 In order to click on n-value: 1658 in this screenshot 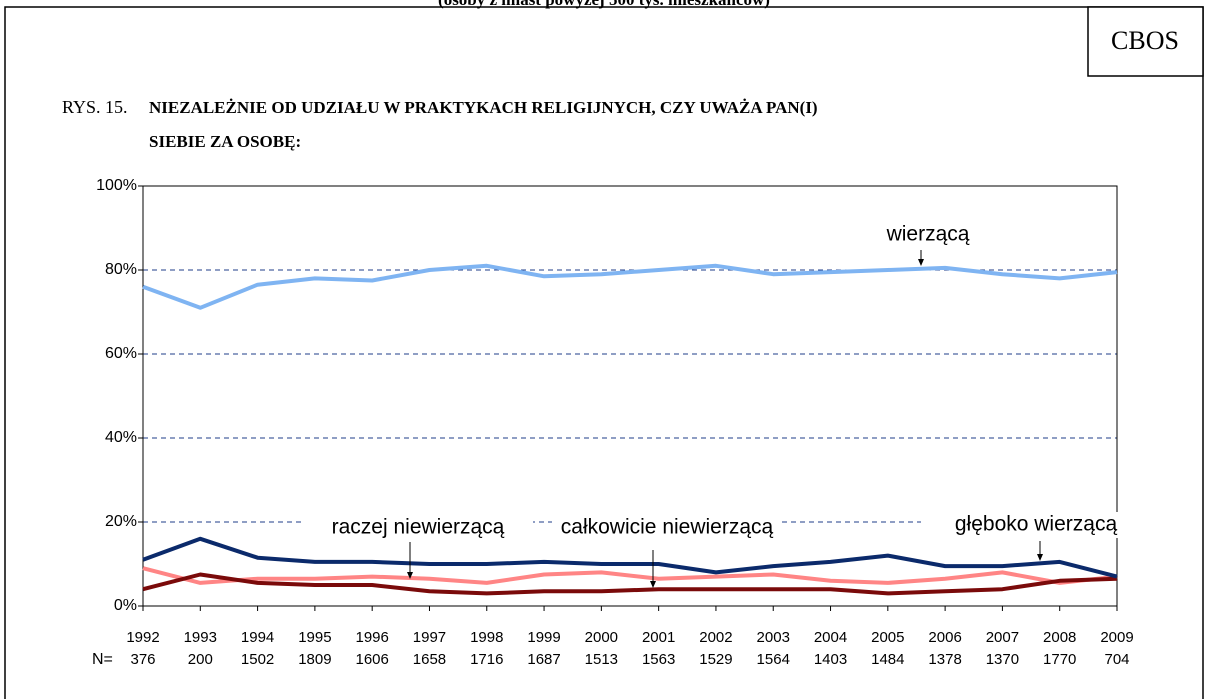, I will do `click(429, 659)`.